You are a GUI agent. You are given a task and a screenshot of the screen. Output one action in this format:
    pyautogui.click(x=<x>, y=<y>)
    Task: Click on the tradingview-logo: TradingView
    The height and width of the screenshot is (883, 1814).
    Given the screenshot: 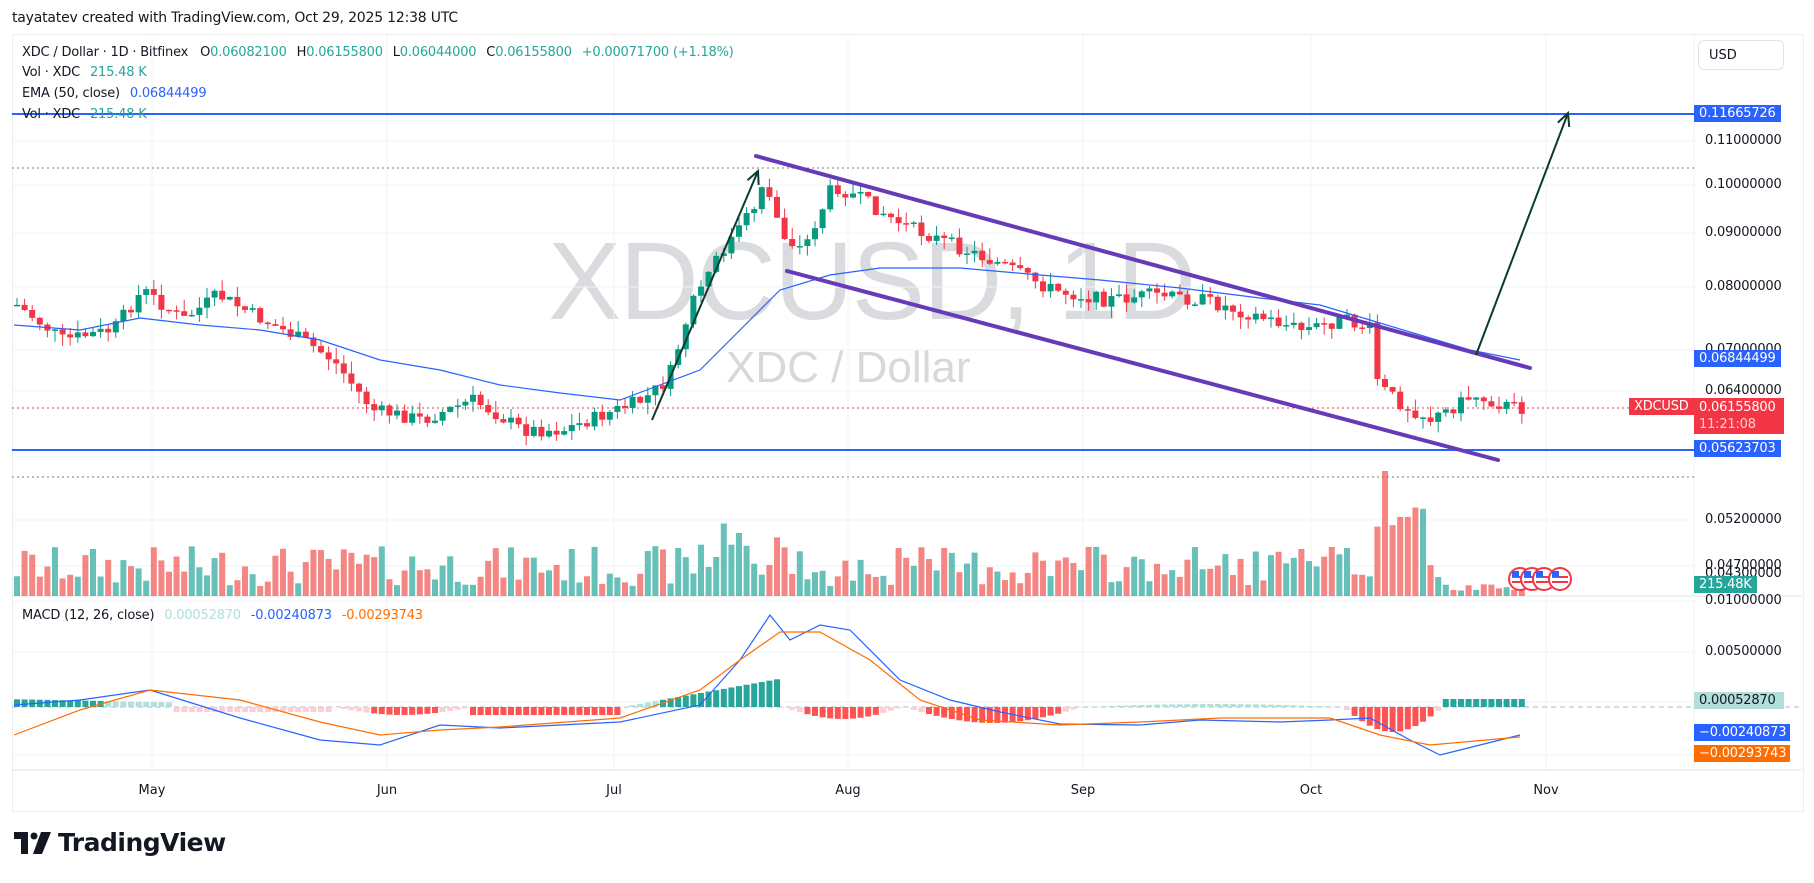 What is the action you would take?
    pyautogui.click(x=120, y=842)
    